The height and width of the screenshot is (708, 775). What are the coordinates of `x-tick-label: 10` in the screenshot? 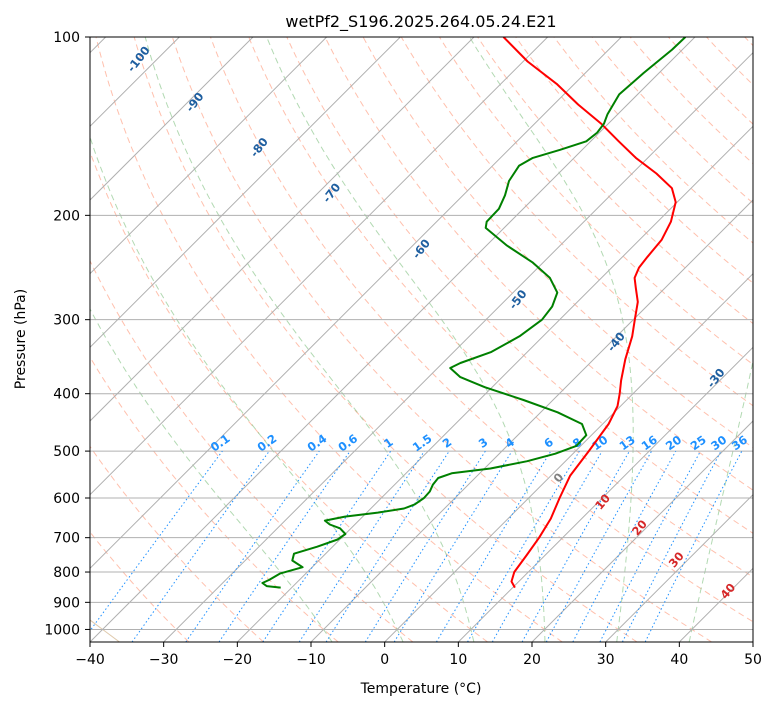 It's located at (458, 660).